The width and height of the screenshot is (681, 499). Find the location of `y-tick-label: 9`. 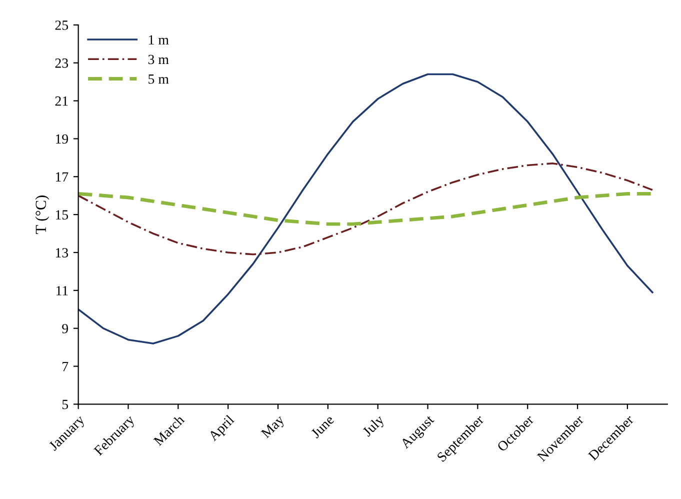

y-tick-label: 9 is located at coordinates (65, 329).